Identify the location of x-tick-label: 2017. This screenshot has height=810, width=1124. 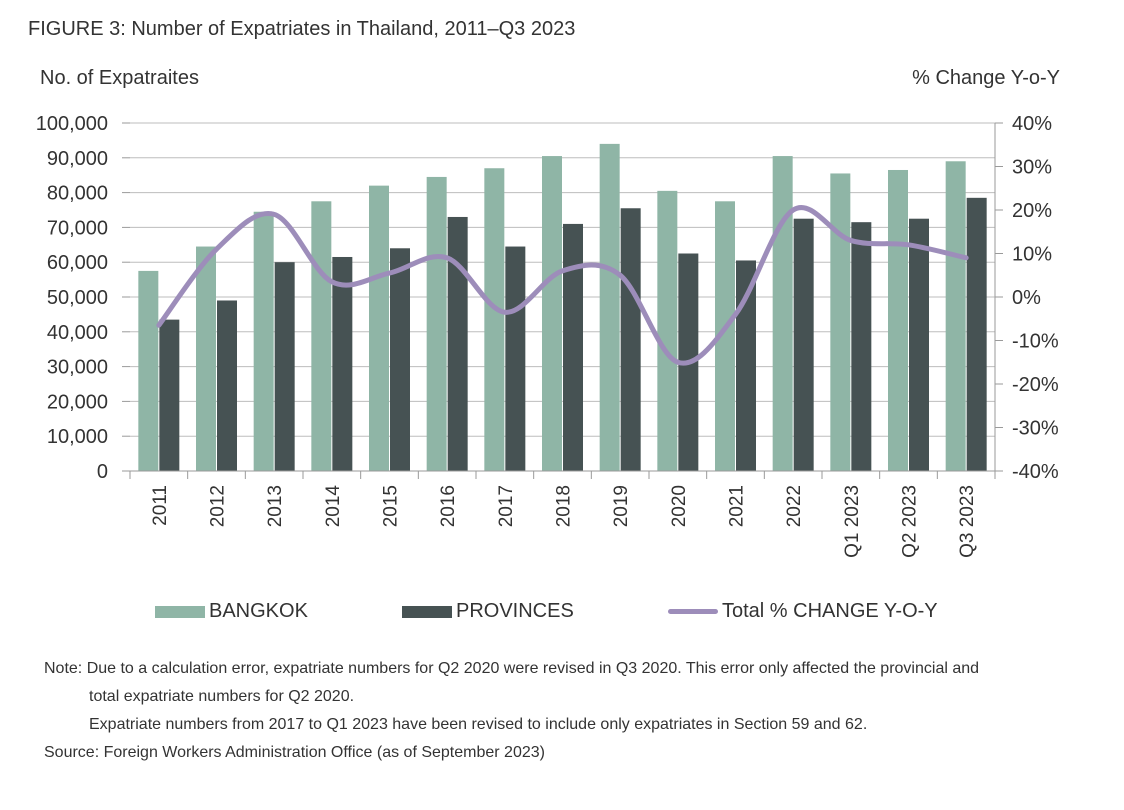
(506, 506).